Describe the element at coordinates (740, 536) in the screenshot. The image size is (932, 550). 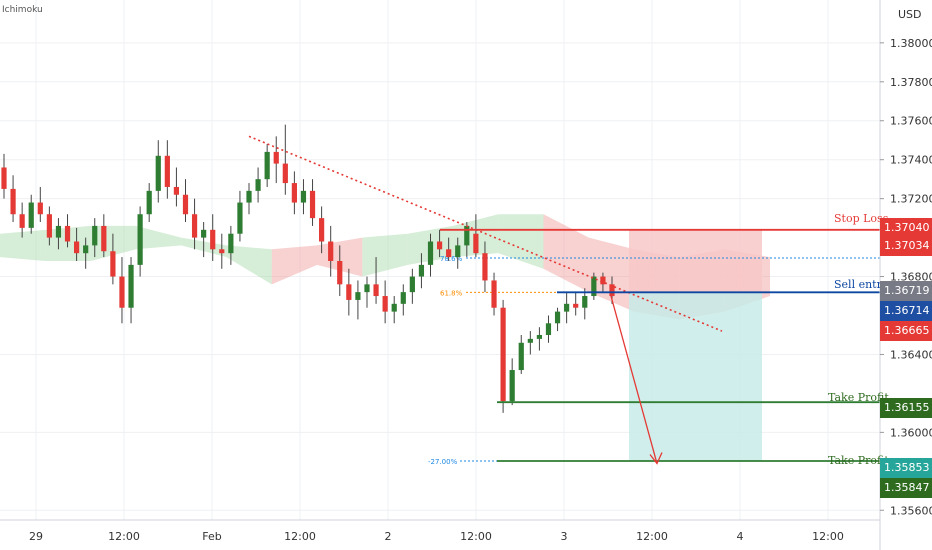
I see `time-tick-label: 4` at that location.